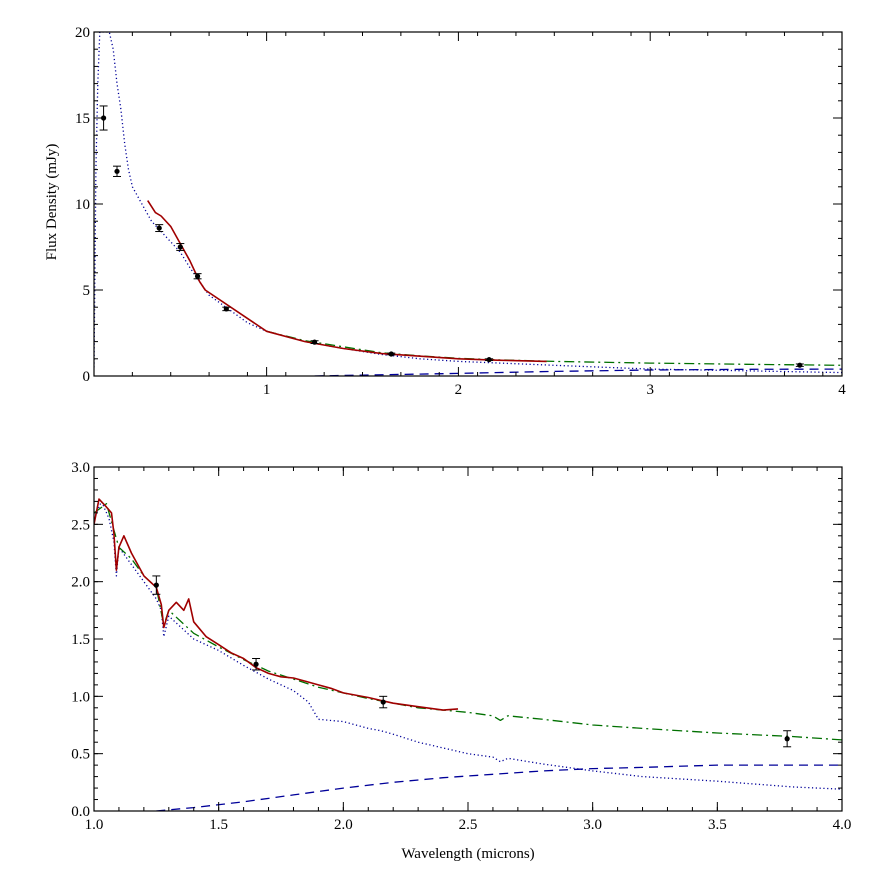 This screenshot has height=872, width=872. Describe the element at coordinates (467, 854) in the screenshot. I see `bottom-panel-xlabel: Wavelength (microns)` at that location.